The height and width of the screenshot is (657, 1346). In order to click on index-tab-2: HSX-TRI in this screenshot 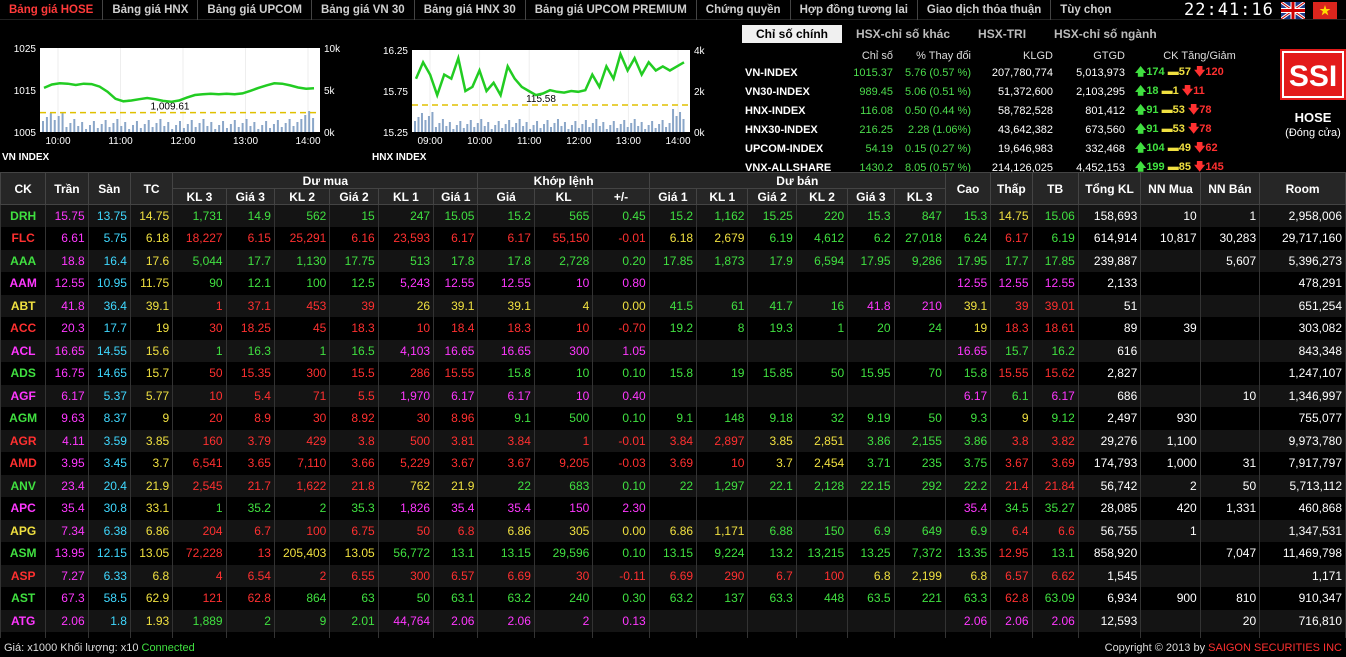, I will do `click(1002, 34)`.